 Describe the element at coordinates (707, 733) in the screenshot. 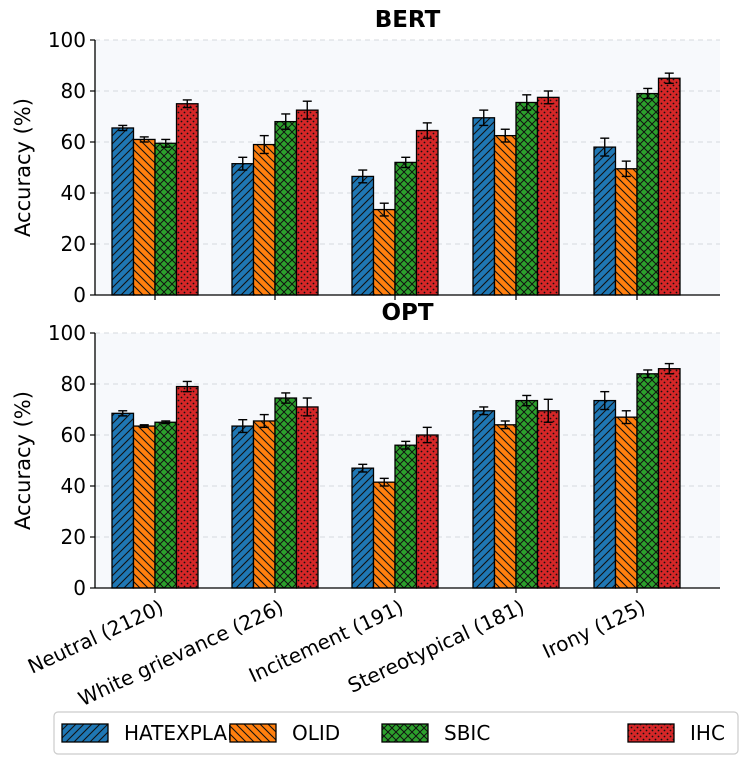

I see `legend-label: IHC` at that location.